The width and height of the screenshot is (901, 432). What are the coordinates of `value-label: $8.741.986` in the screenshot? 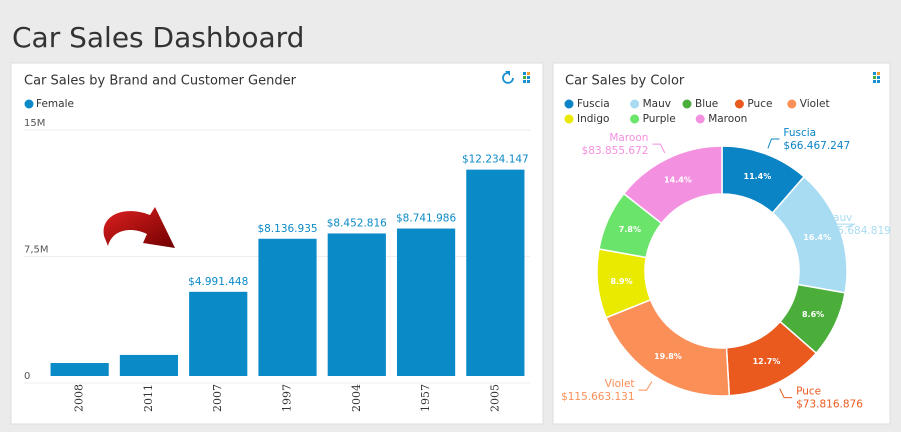 It's located at (426, 219).